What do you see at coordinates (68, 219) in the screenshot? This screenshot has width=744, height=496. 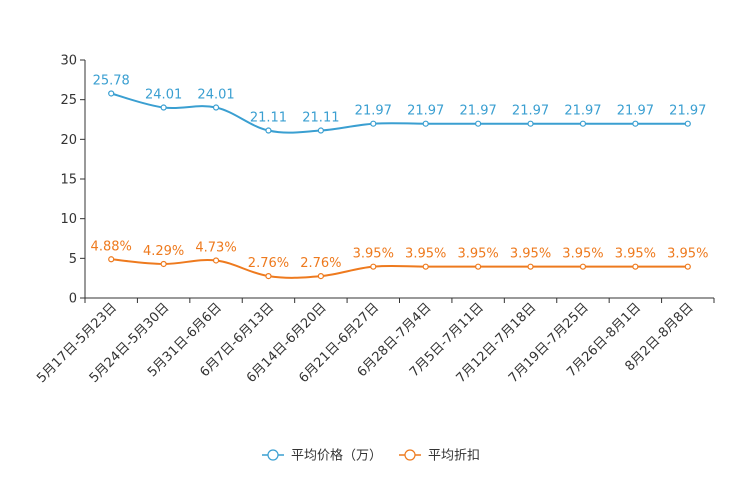 I see `y-tick-label: 10` at bounding box center [68, 219].